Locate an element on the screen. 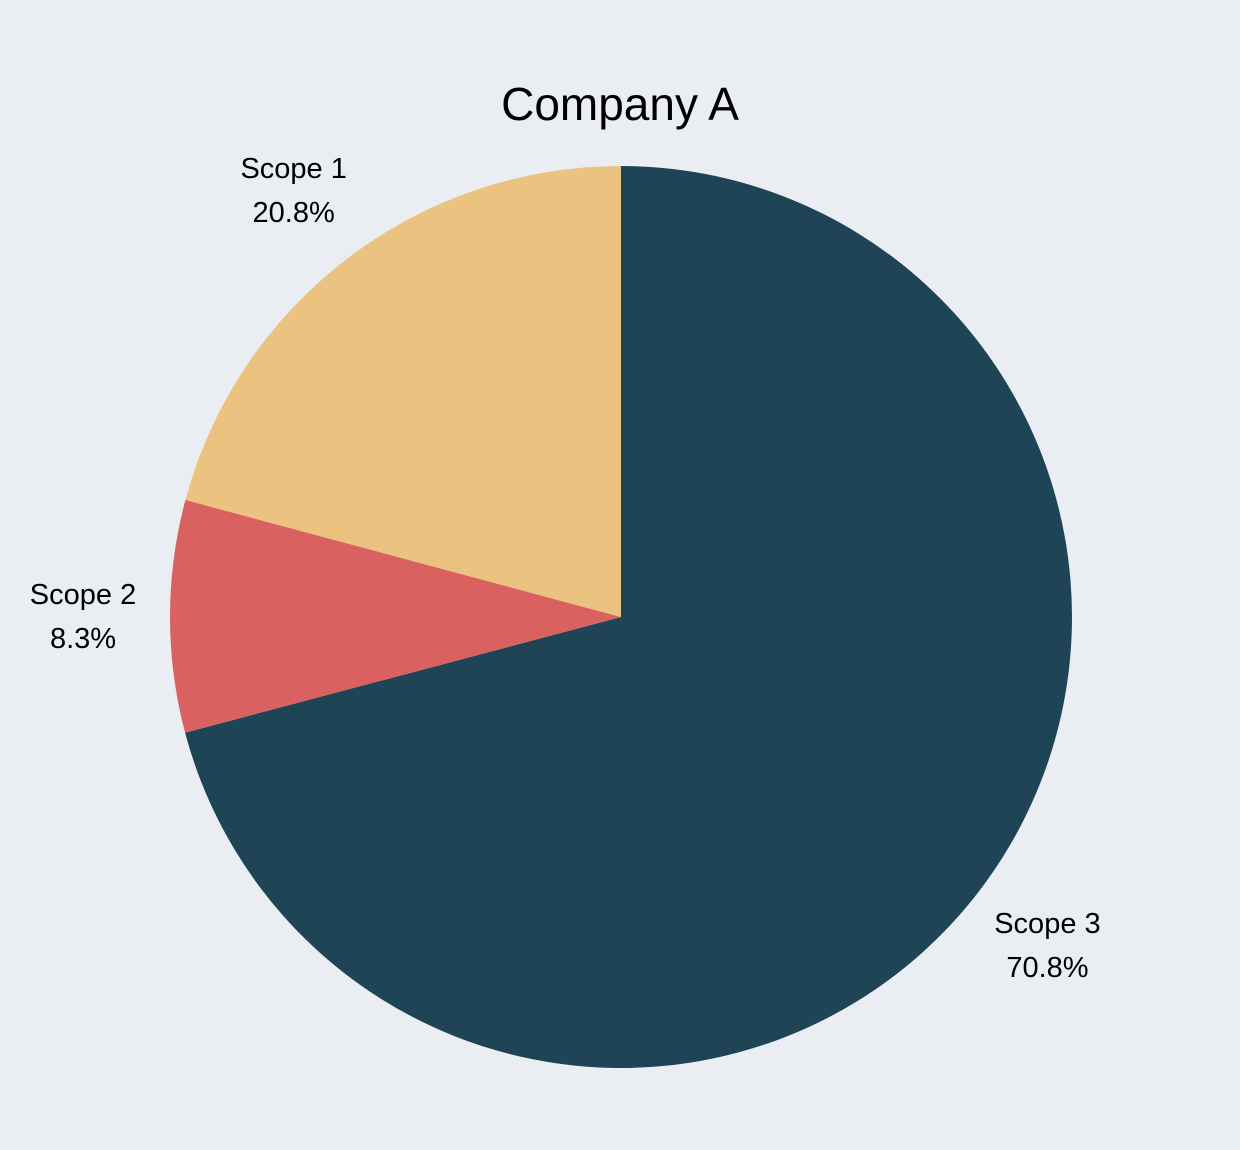 The image size is (1240, 1150). chart-title: Company A is located at coordinates (620, 104).